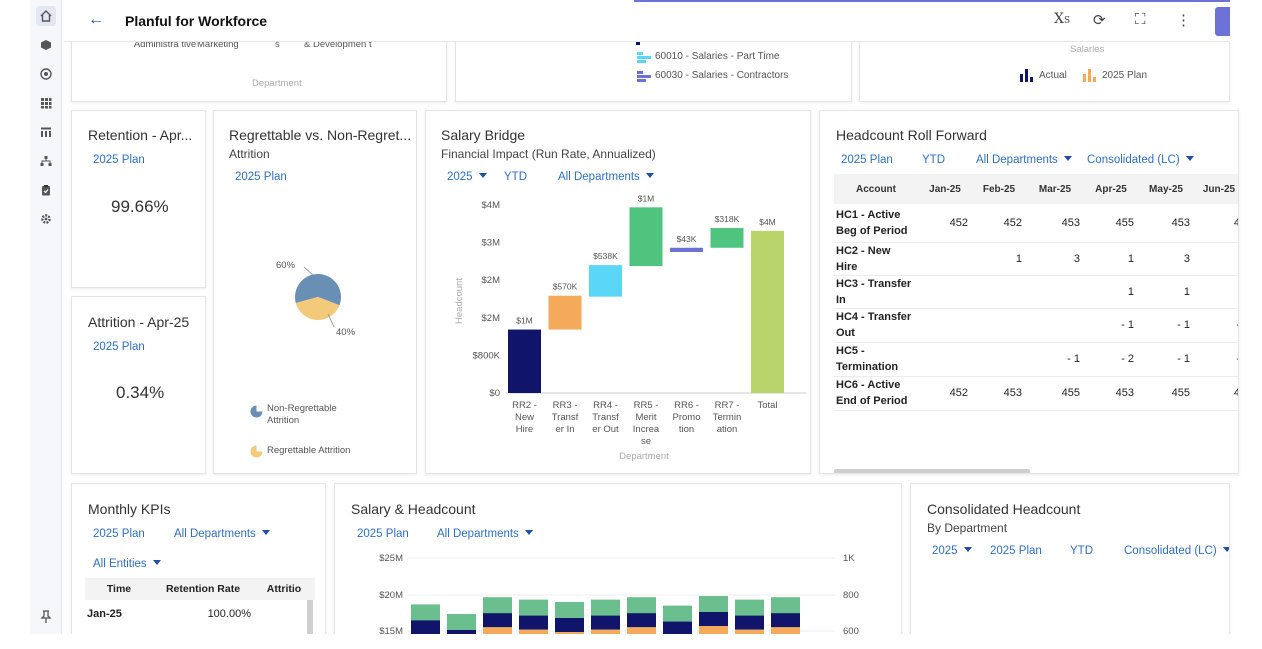 The image size is (1262, 649). What do you see at coordinates (249, 154) in the screenshot?
I see `regret-subtitle: Attrition` at bounding box center [249, 154].